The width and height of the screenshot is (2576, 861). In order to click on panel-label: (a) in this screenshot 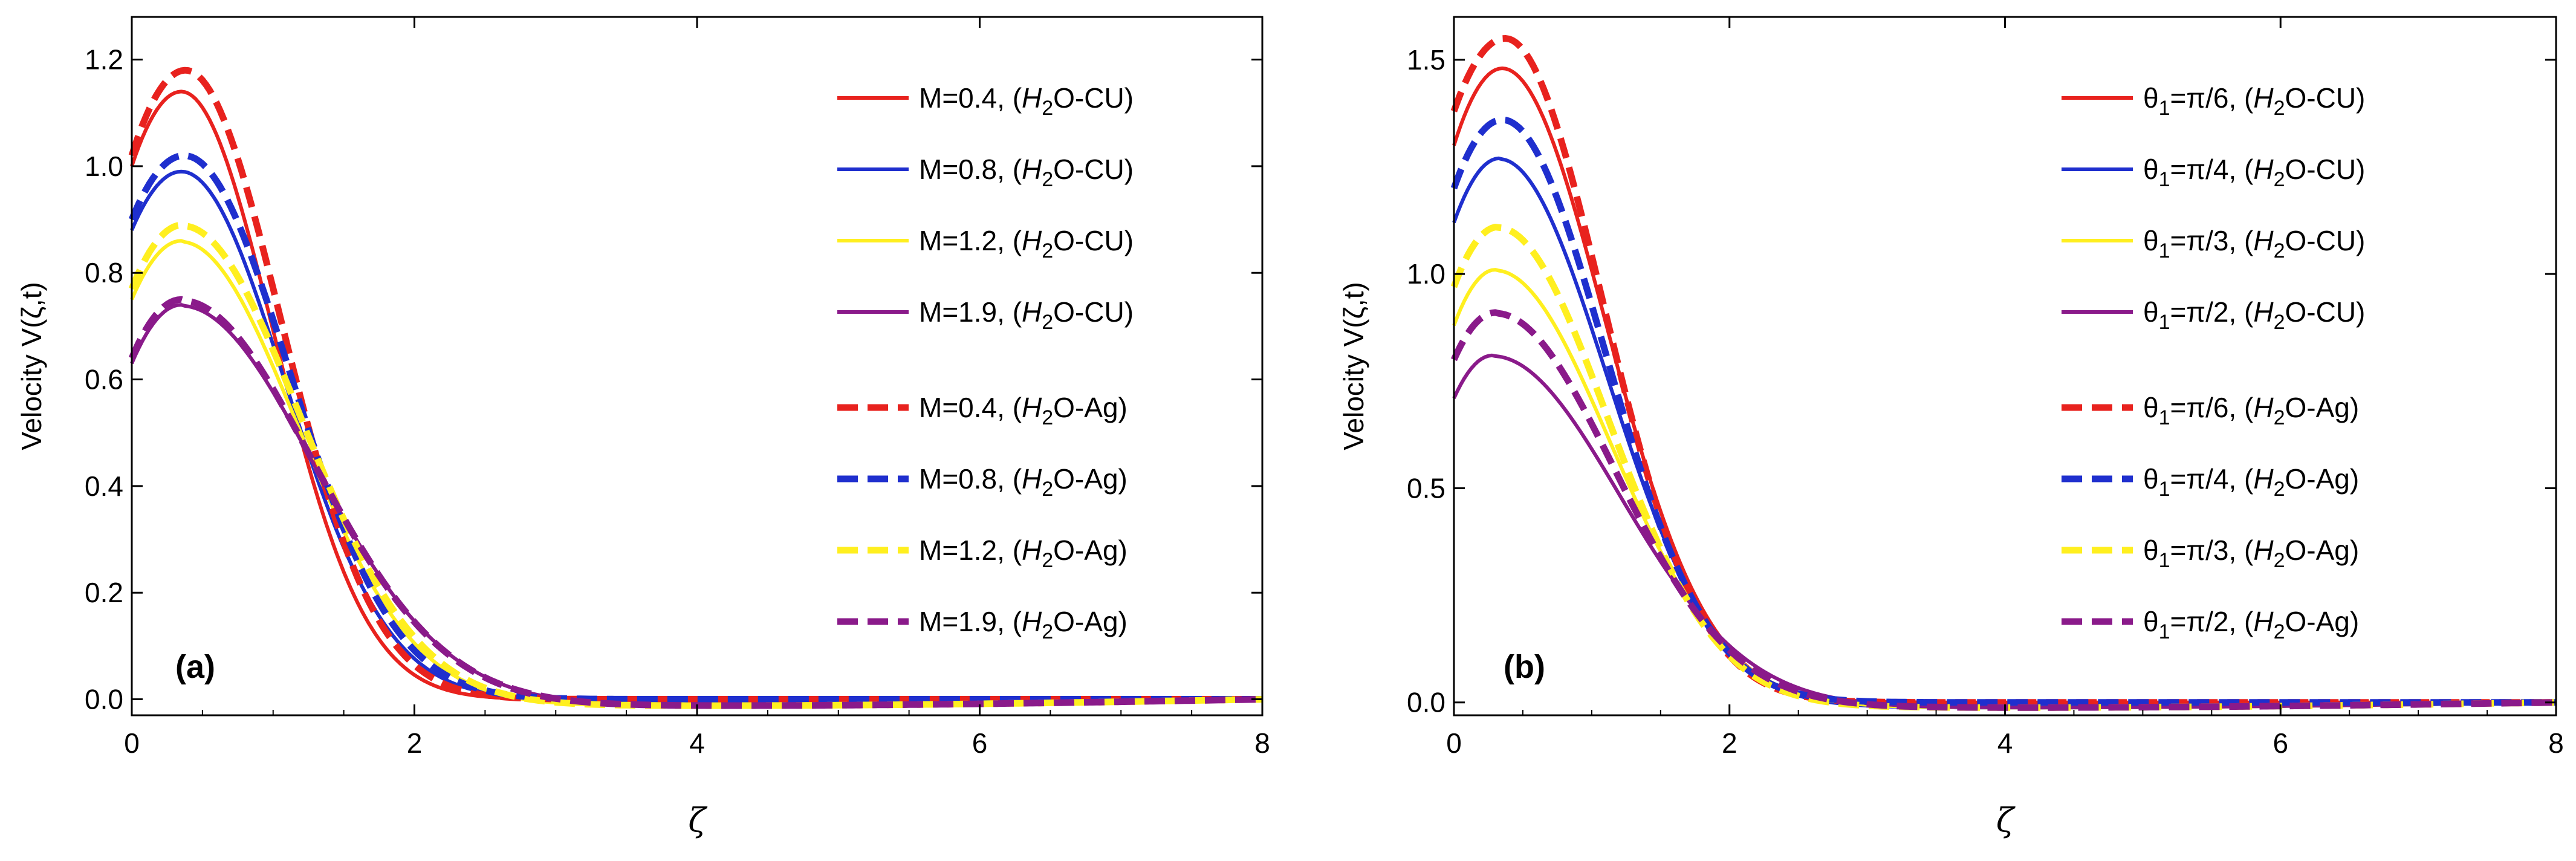, I will do `click(195, 667)`.